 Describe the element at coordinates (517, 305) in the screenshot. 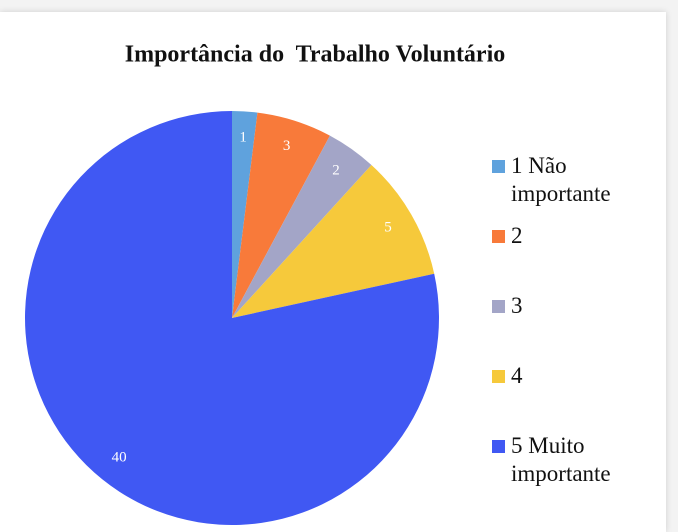

I see `legend-label: 3` at that location.